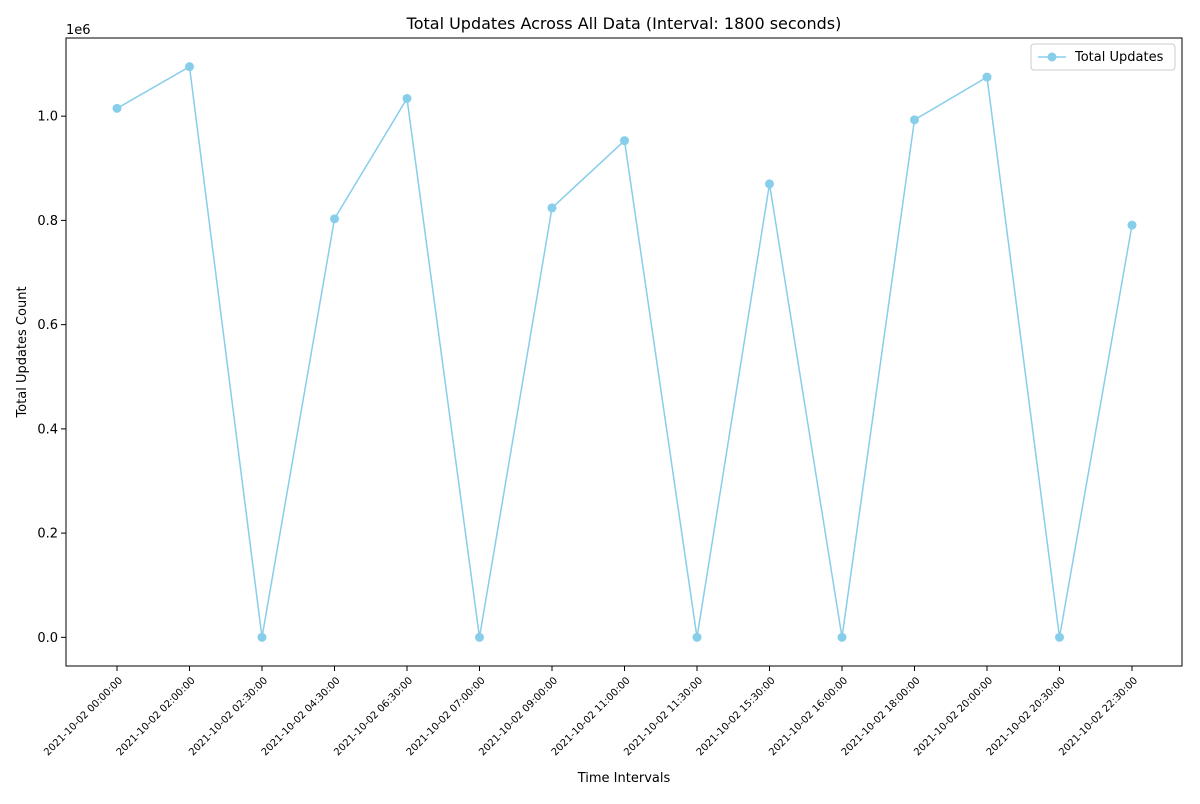 This screenshot has height=804, width=1200. What do you see at coordinates (1052, 57) in the screenshot?
I see `legend-marker-swatch` at bounding box center [1052, 57].